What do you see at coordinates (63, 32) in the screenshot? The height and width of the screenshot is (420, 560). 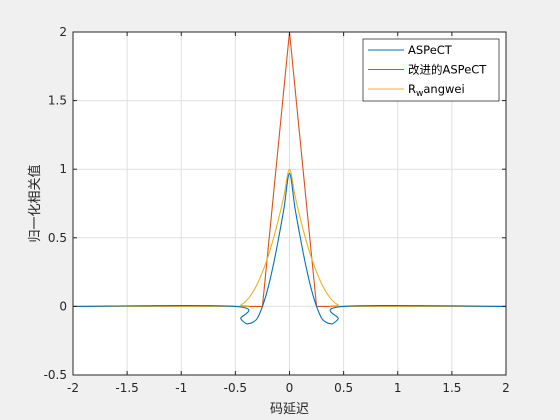 I see `y-tick-label: 2` at bounding box center [63, 32].